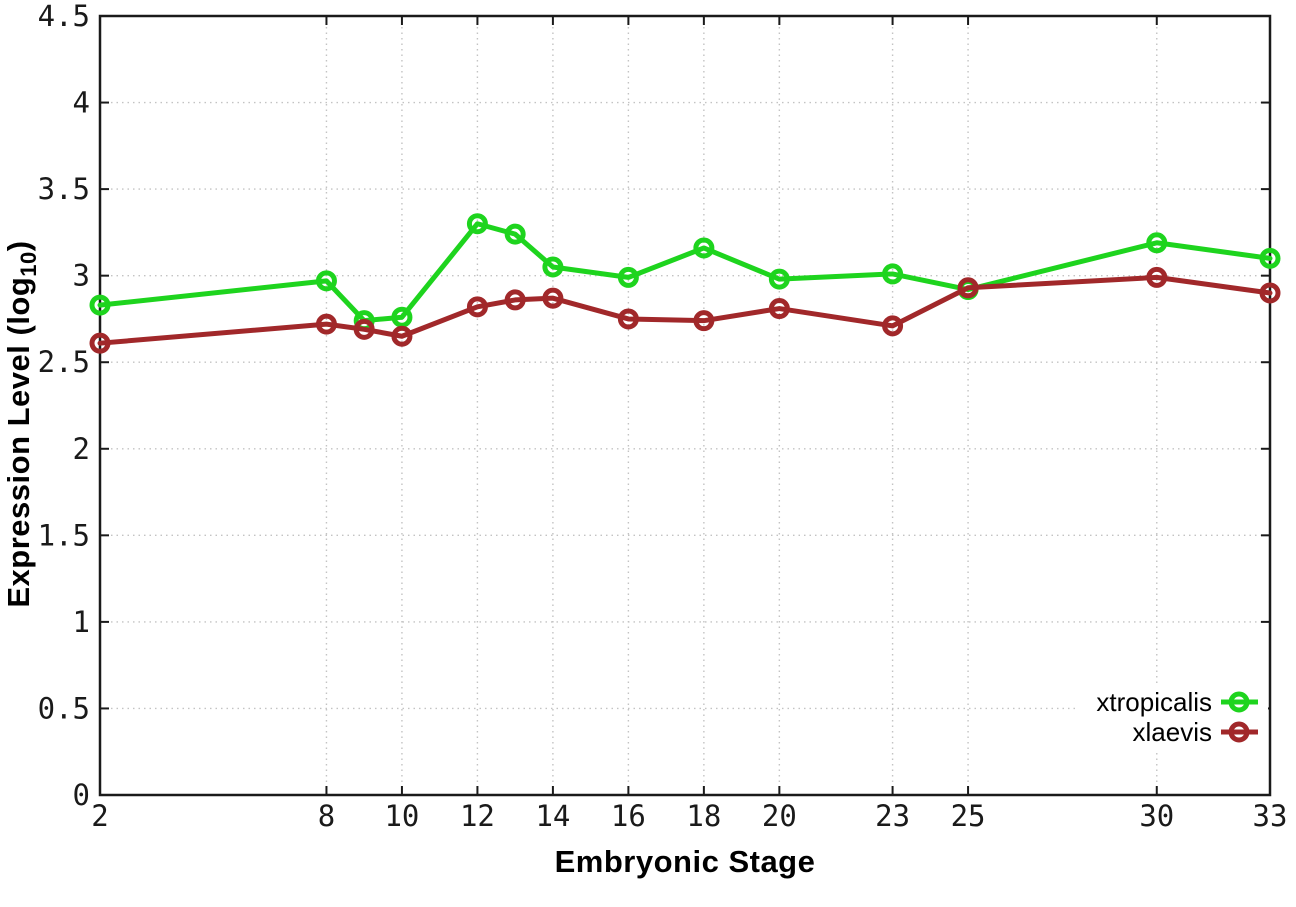  I want to click on y-tick-label: 2.5, so click(64, 362).